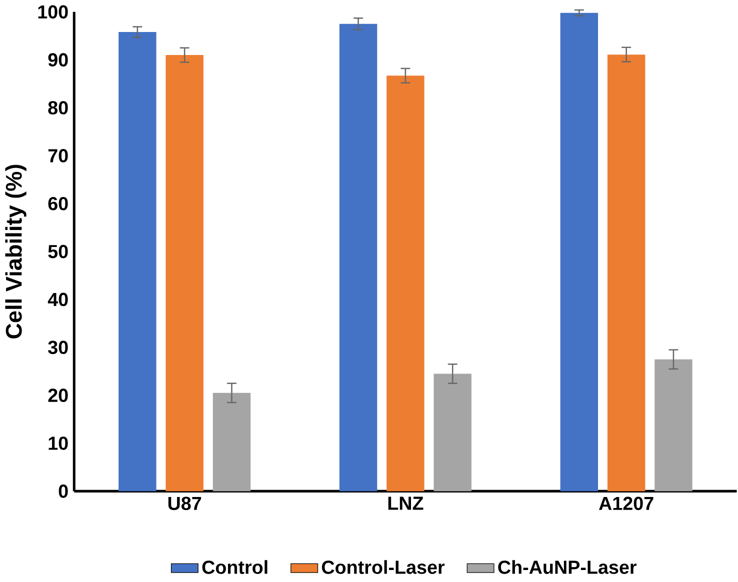 This screenshot has height=582, width=738. I want to click on y-tick-label: 70, so click(58, 155).